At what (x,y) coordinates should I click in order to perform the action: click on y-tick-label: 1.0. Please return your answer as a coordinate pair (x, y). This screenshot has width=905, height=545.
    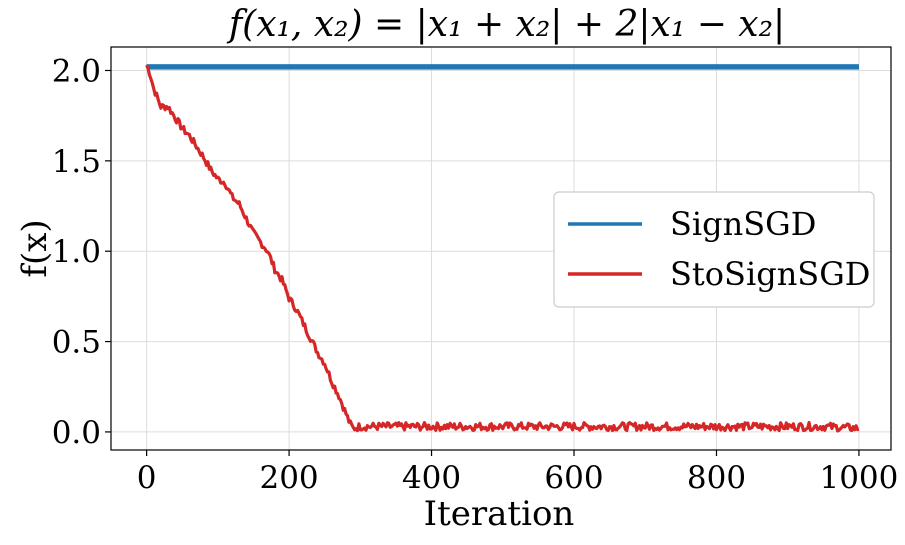
    Looking at the image, I should click on (76, 252).